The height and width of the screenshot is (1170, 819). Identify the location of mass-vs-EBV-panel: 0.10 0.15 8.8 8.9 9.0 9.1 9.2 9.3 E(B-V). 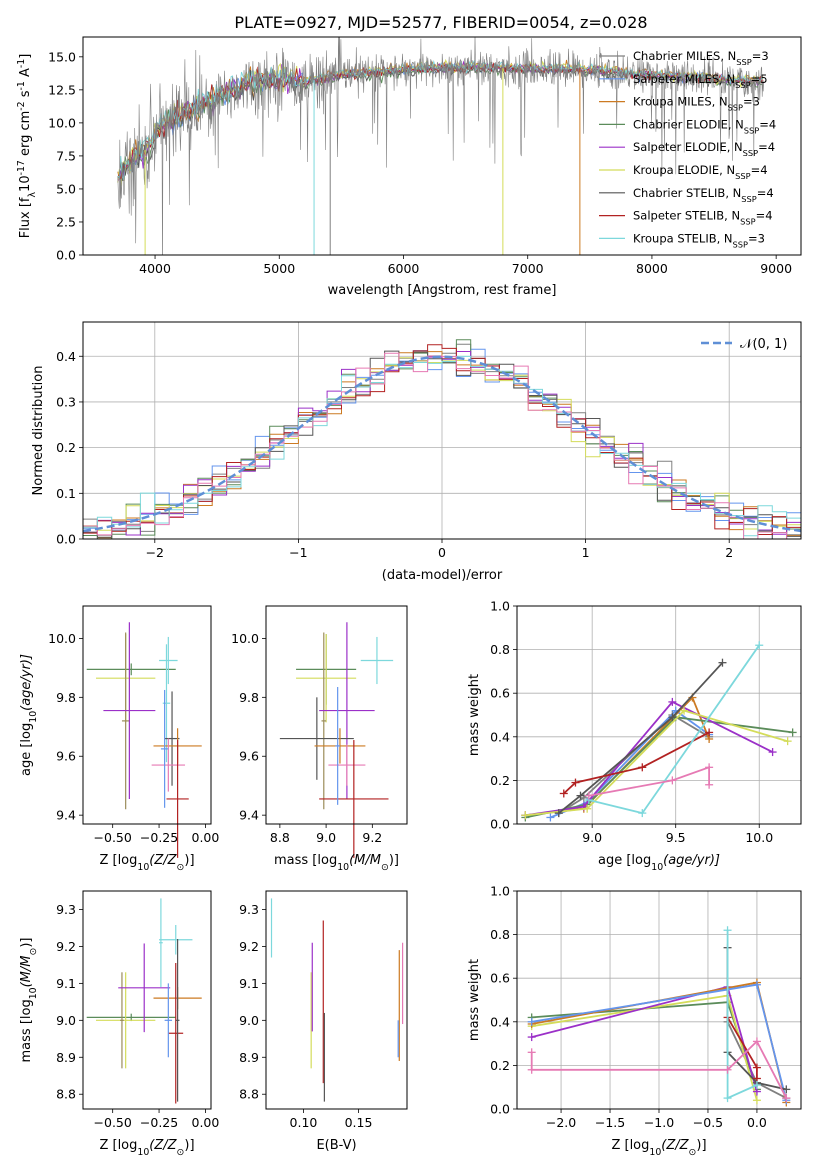
(323, 1021).